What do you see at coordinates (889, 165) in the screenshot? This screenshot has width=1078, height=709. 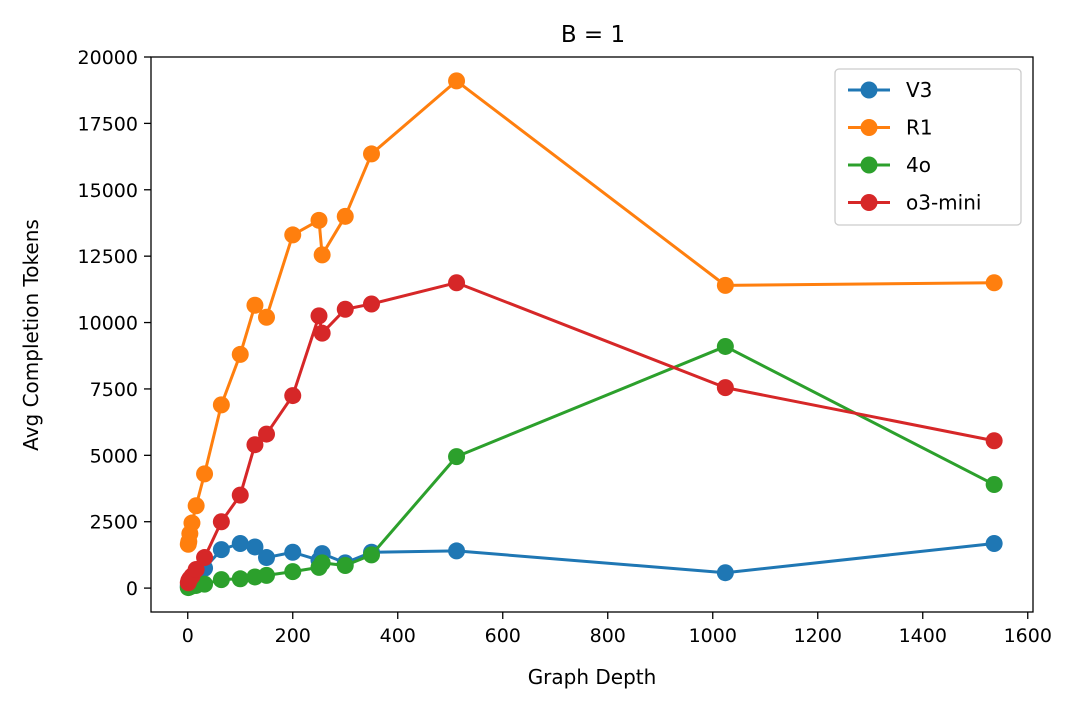 I see `legend-item-4o: 4o` at bounding box center [889, 165].